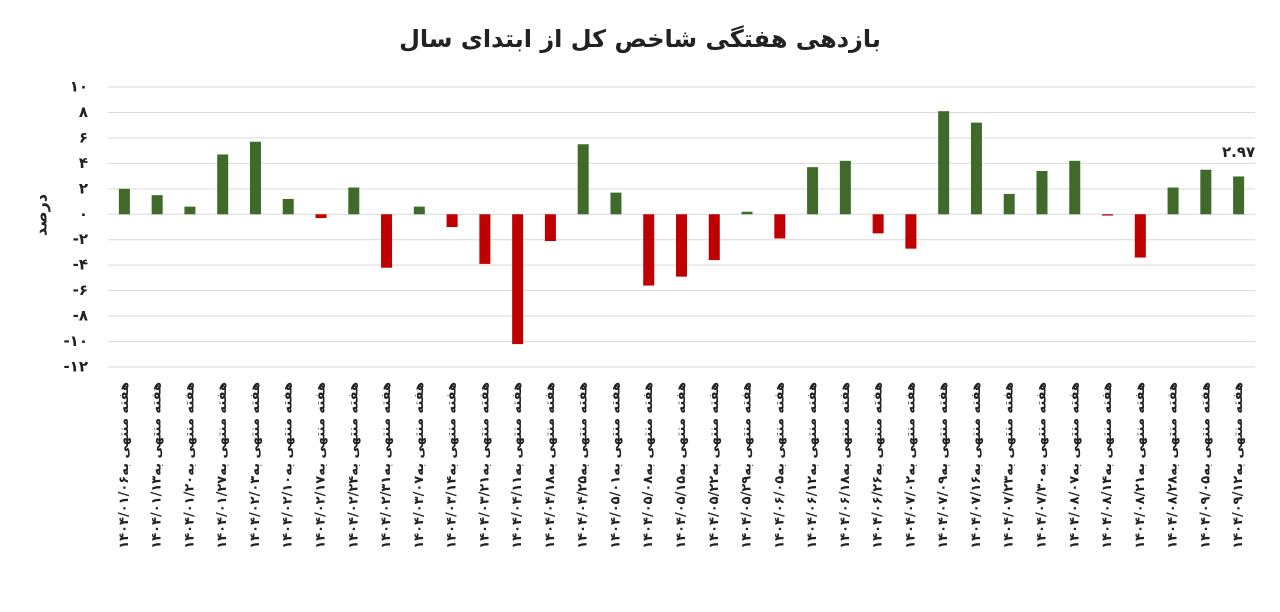  Describe the element at coordinates (80, 316) in the screenshot. I see `y-tick-label: -۸` at that location.